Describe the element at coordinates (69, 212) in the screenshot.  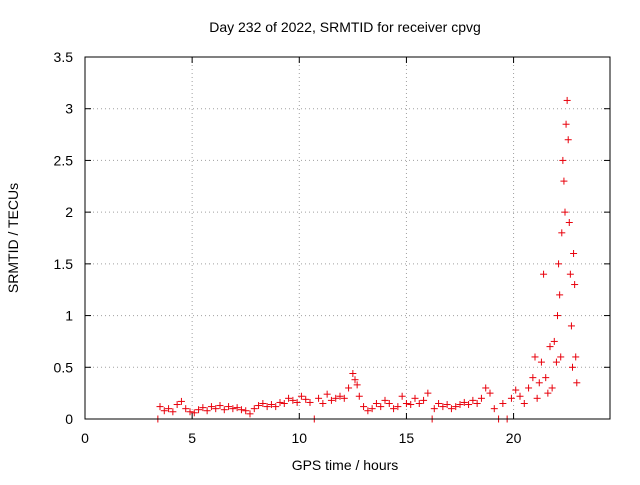
I see `y-tick-label: 2` at that location.